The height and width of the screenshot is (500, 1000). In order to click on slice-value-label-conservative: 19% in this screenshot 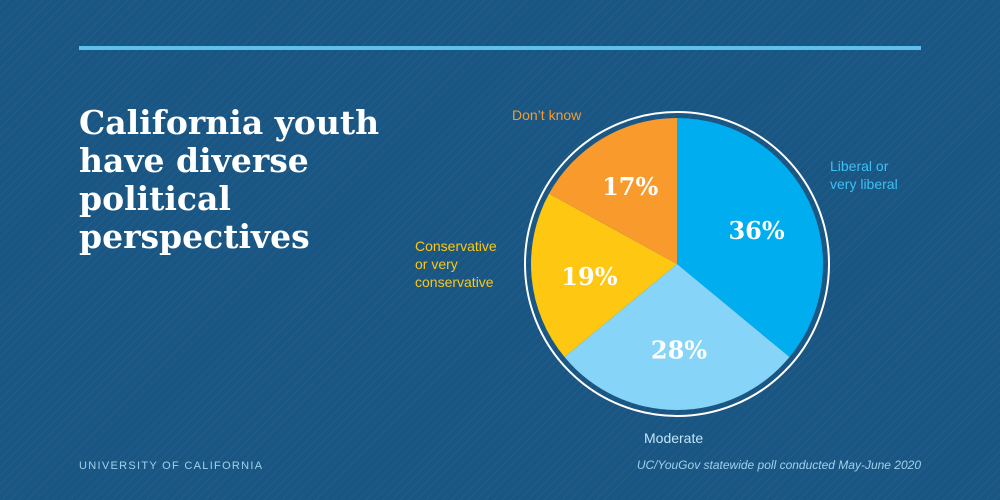, I will do `click(589, 276)`.